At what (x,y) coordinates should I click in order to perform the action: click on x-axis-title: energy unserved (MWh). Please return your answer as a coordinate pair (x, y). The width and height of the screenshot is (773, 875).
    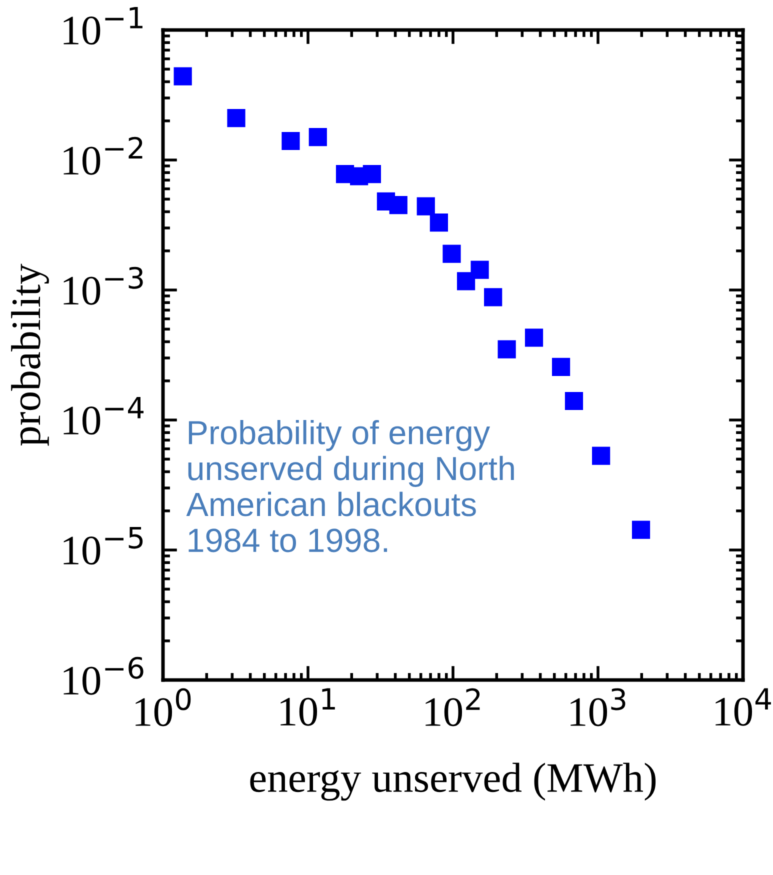
    Looking at the image, I should click on (453, 781).